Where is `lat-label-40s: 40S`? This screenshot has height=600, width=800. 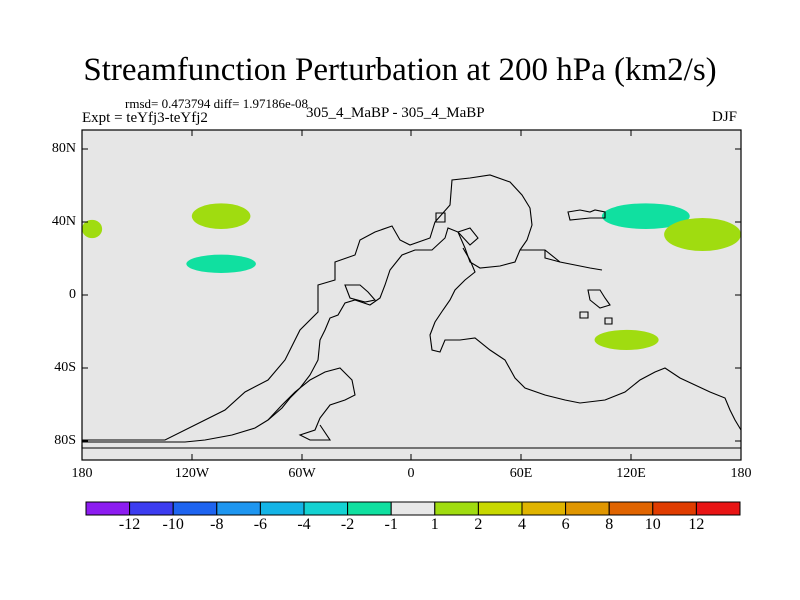
lat-label-40s: 40S is located at coordinates (65, 367).